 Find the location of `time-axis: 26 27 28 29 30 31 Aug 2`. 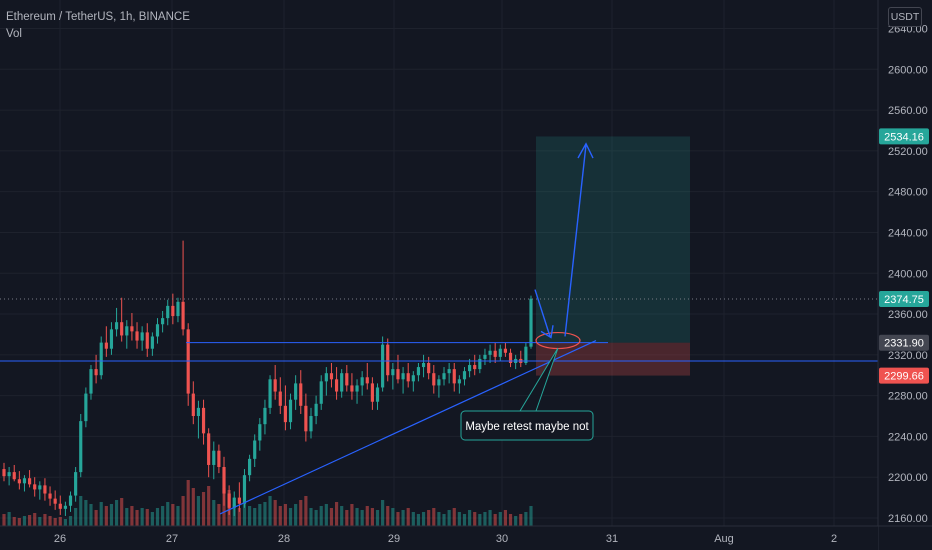

time-axis: 26 27 28 29 30 31 Aug 2 is located at coordinates (466, 537).